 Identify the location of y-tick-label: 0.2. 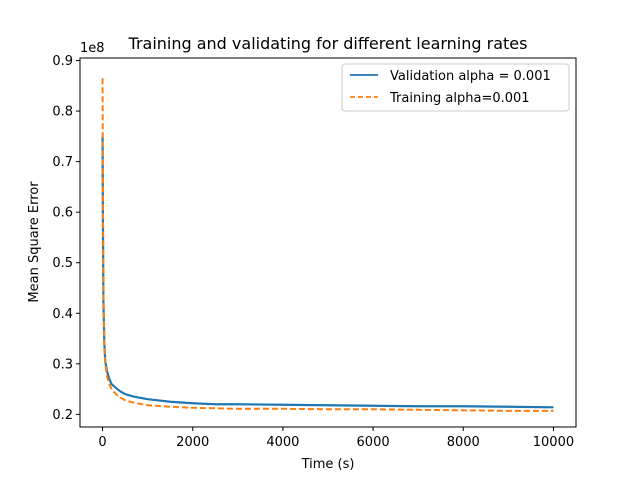
(62, 415).